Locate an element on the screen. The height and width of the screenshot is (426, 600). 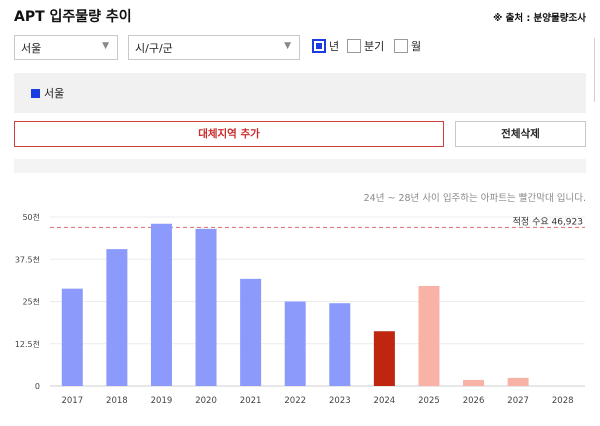
bar-2027 is located at coordinates (518, 381).